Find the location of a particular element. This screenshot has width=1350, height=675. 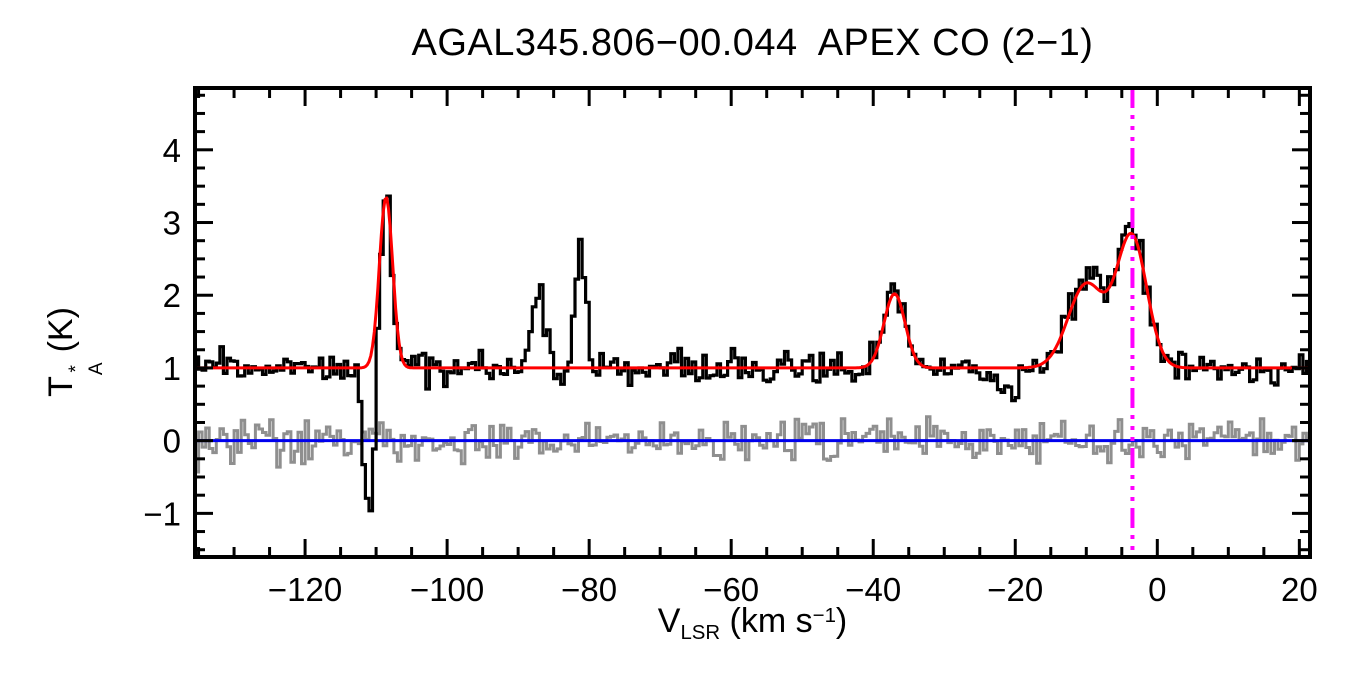

x-tick-label: −60 is located at coordinates (731, 589).